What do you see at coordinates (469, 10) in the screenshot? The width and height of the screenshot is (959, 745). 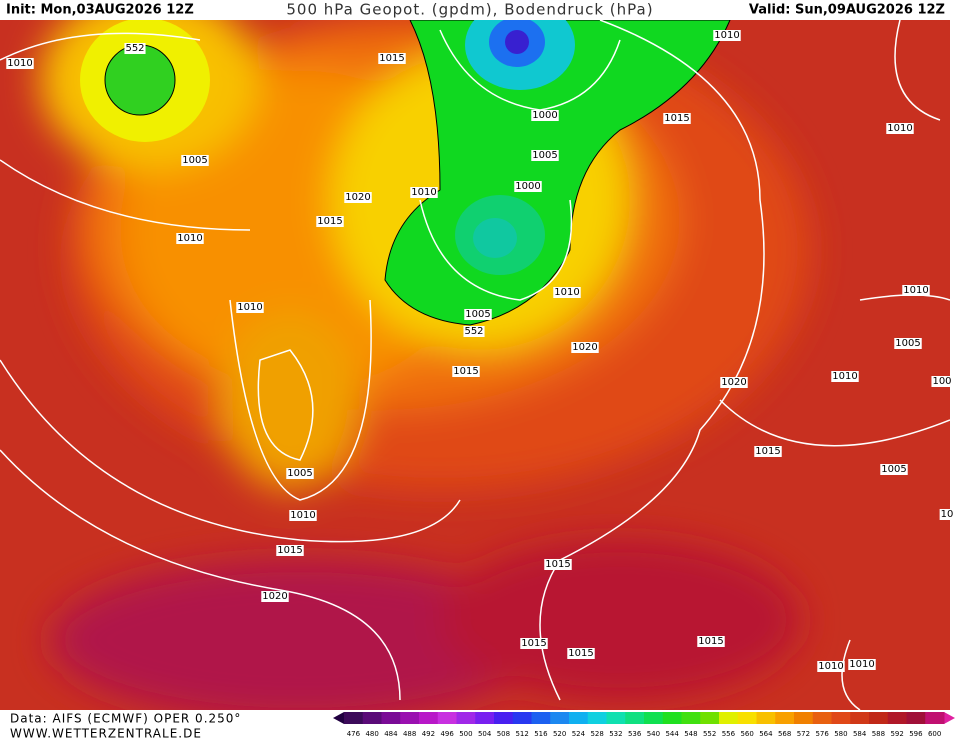 I see `map-title: 500 hPa Geopot. (gpdm), Bodendruck (hPa)` at bounding box center [469, 10].